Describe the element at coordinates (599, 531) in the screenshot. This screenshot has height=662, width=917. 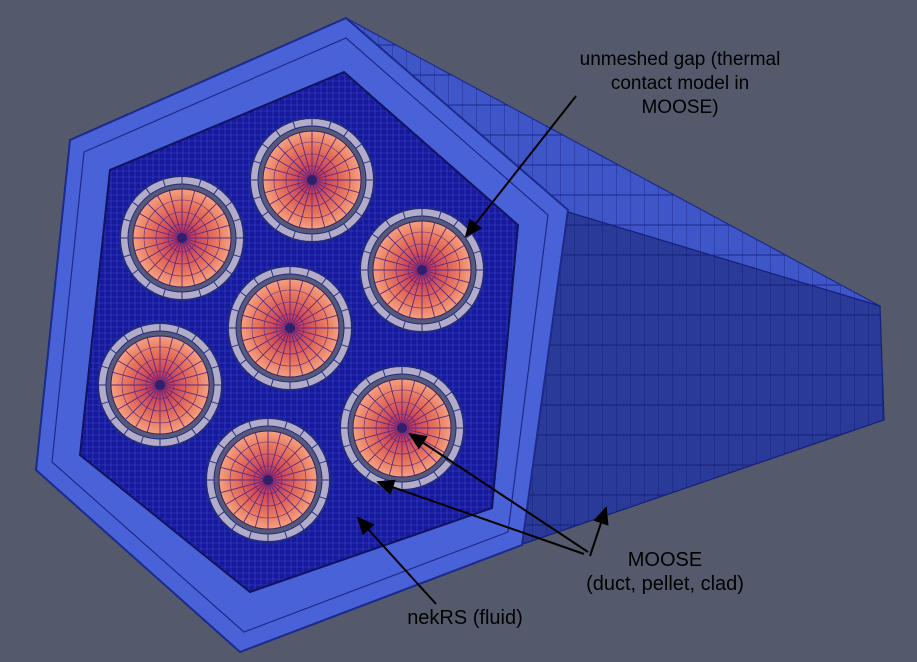
I see `moose-arrow-duct` at that location.